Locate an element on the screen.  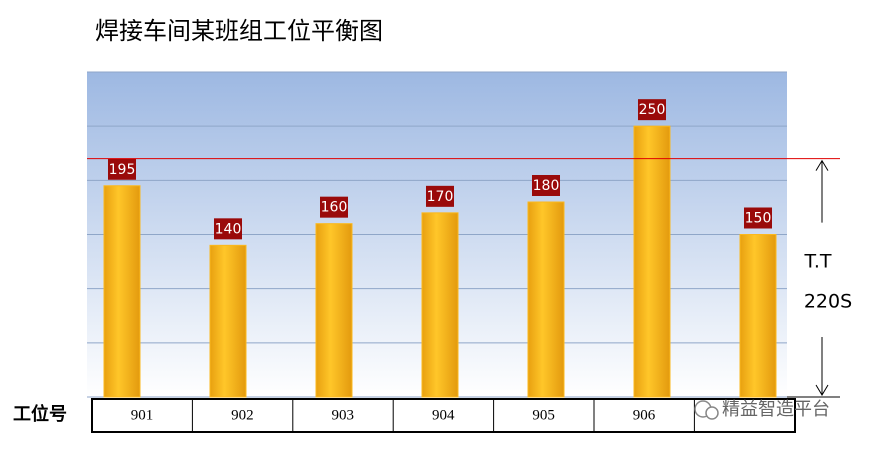
value-label: 160 is located at coordinates (334, 208).